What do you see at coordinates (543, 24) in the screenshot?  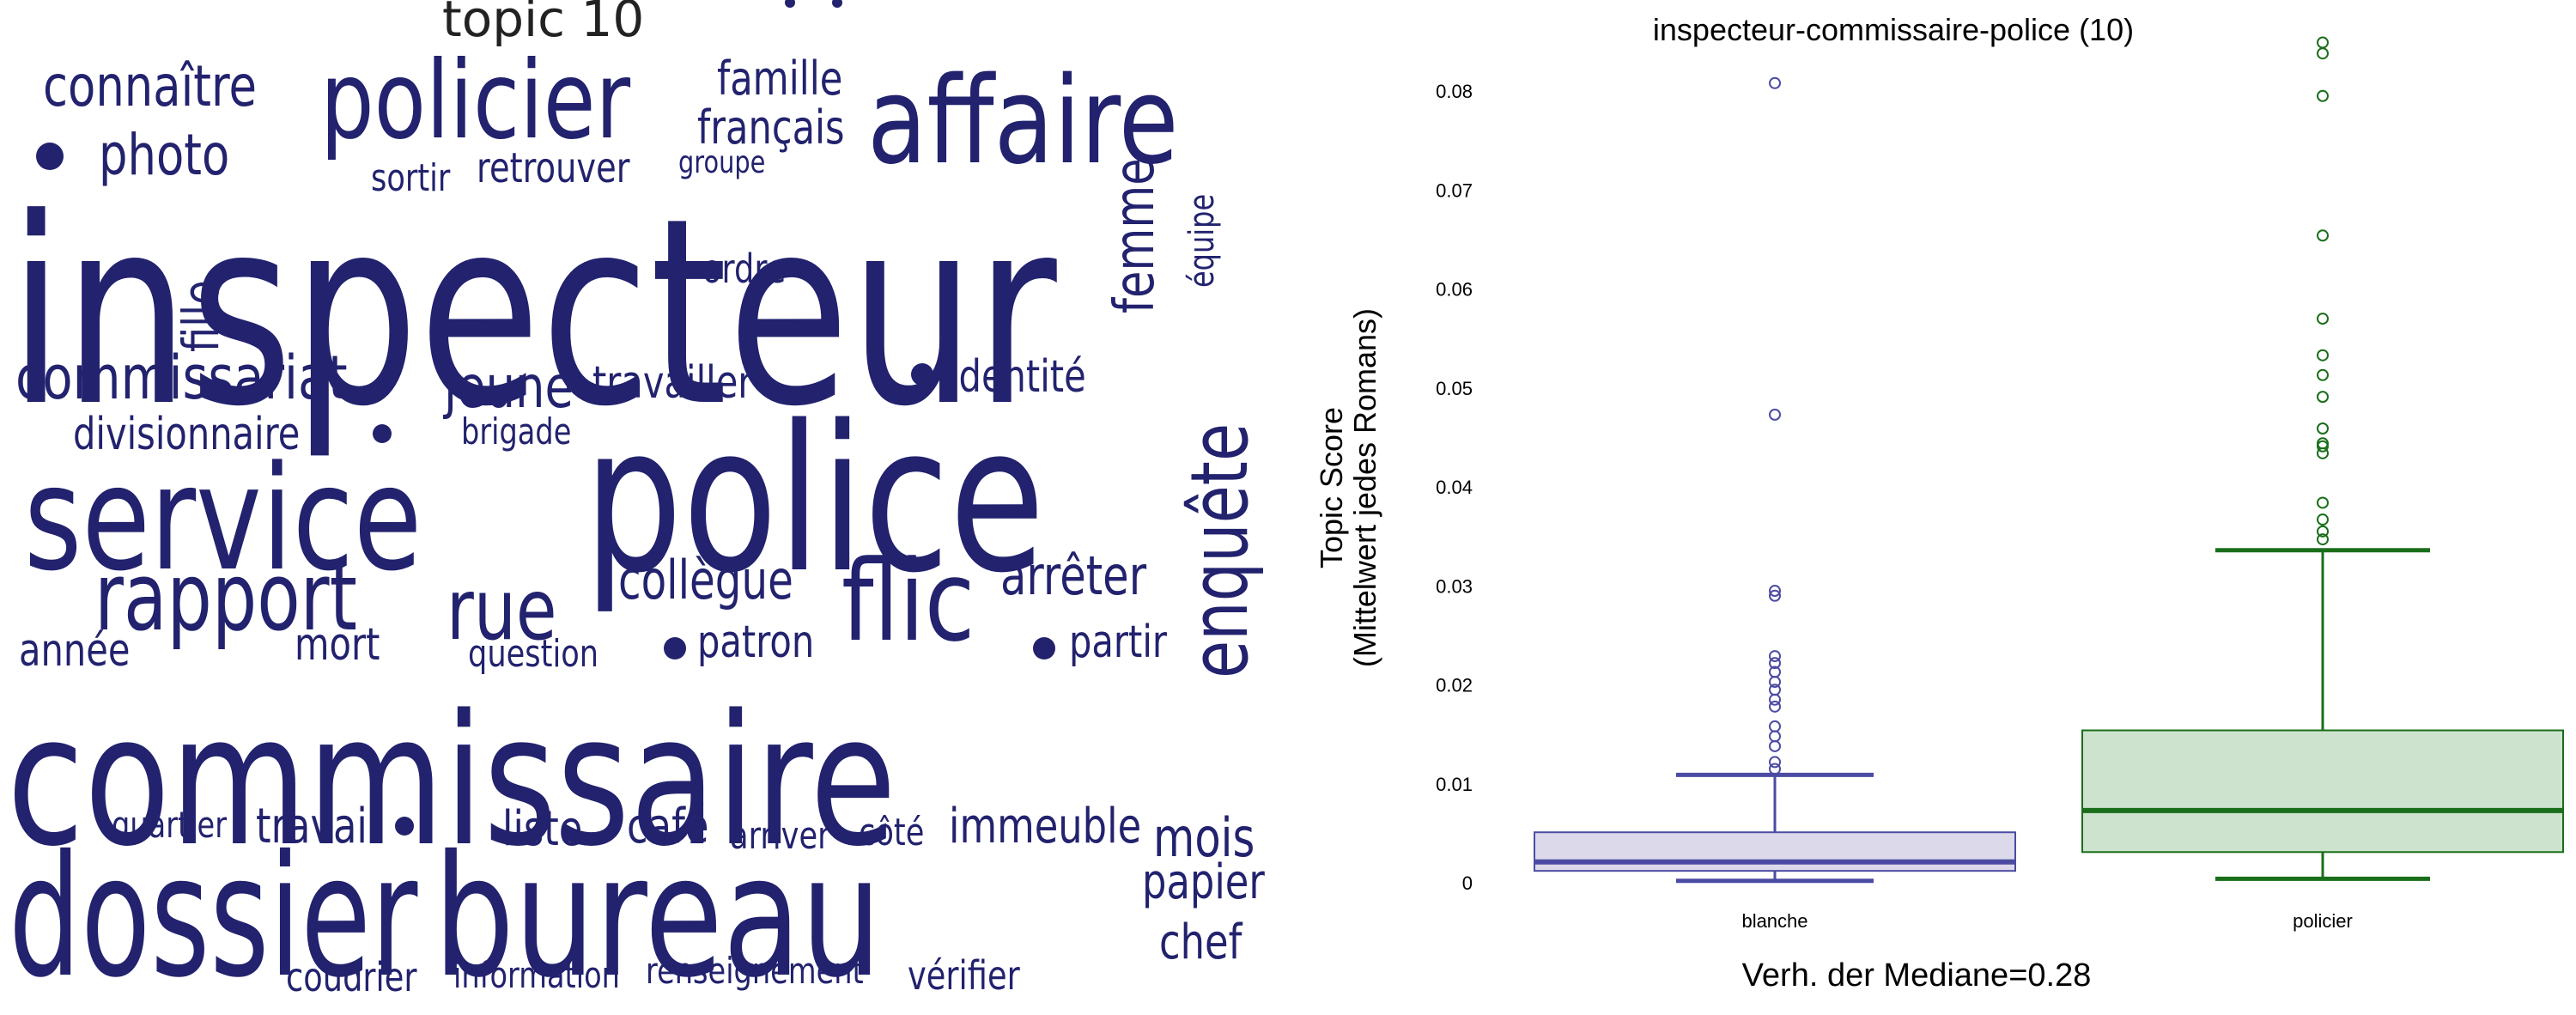 I see `word-cloud-title: topic 10` at bounding box center [543, 24].